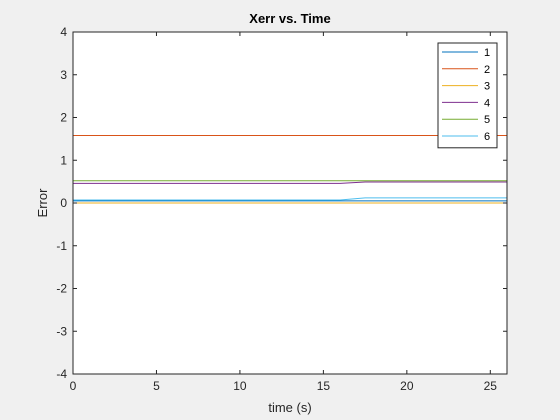 This screenshot has height=420, width=560. Describe the element at coordinates (487, 120) in the screenshot. I see `legend-label-5: 5` at that location.